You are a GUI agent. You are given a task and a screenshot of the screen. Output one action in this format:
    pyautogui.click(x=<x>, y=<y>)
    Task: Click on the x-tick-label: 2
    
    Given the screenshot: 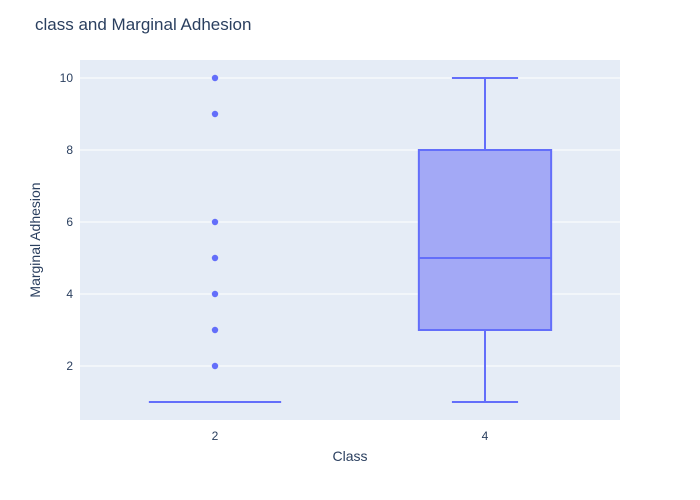 What is the action you would take?
    pyautogui.click(x=215, y=436)
    